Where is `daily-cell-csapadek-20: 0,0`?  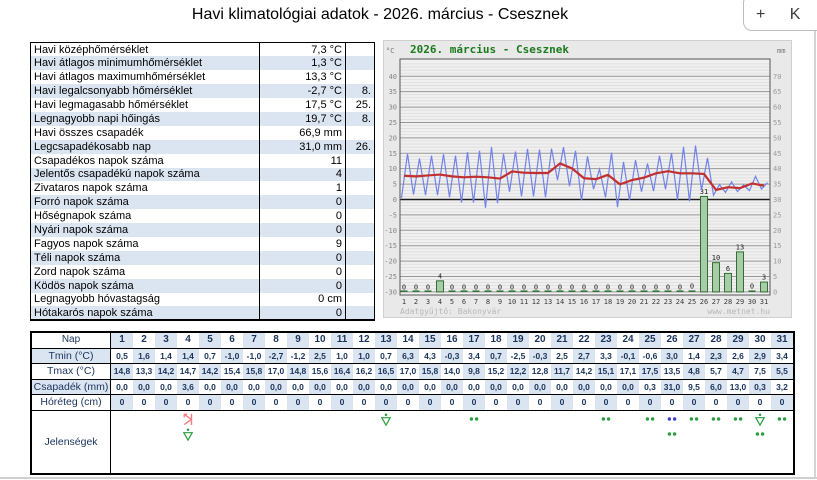 daily-cell-csapadek-20: 0,0 is located at coordinates (540, 386).